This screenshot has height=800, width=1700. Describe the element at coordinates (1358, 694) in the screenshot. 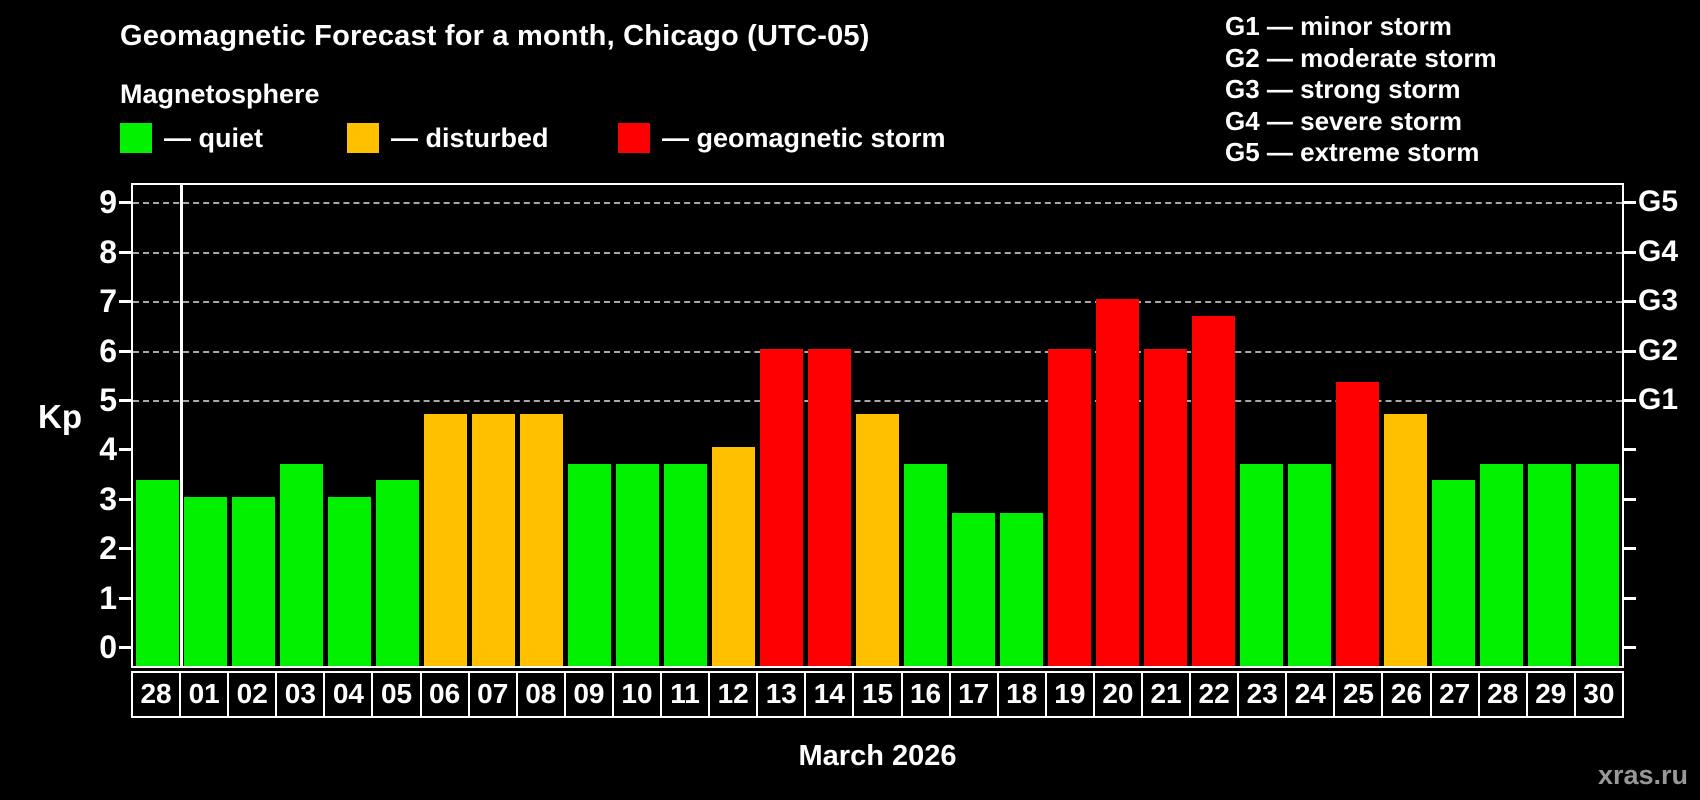

I see `day-label-25: 25` at that location.